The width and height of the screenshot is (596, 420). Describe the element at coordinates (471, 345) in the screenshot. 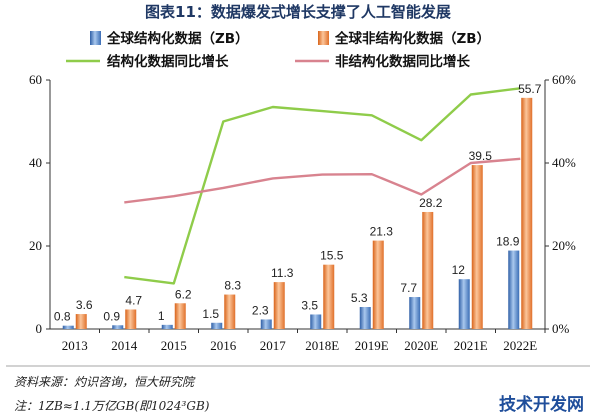

I see `x-tick-label: 2021E` at that location.